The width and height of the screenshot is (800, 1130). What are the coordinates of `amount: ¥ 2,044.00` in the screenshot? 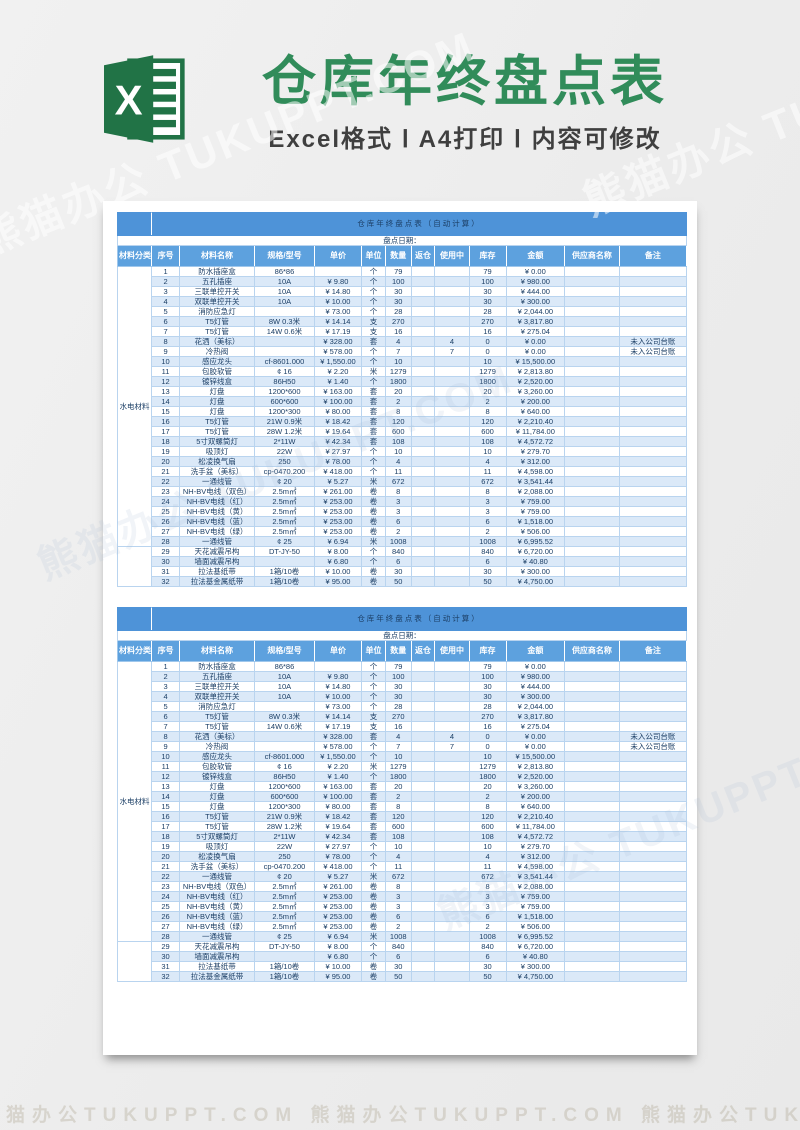 It's located at (535, 311).